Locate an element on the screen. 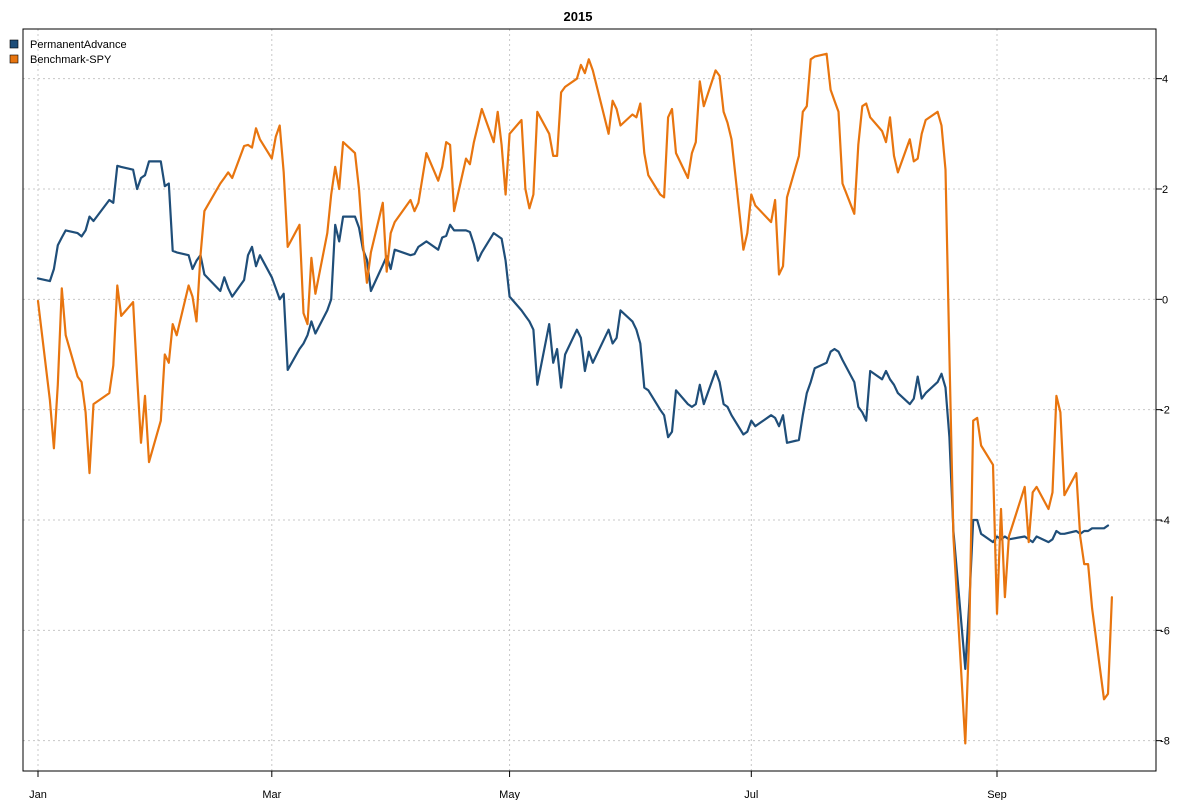  y-tick-label: -8 is located at coordinates (1165, 742).